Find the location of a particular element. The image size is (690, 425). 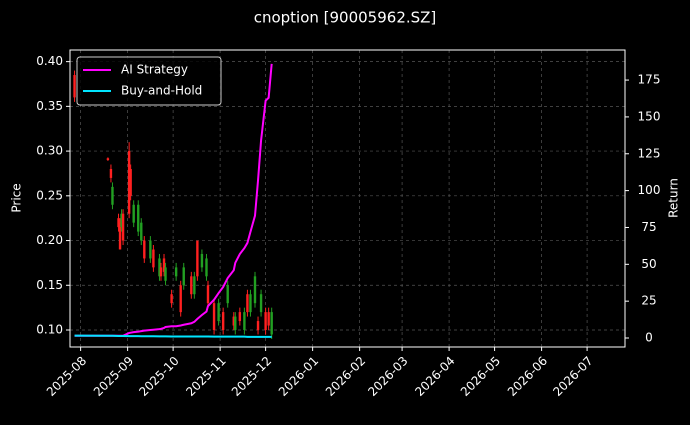

y-tick-label: 0.40 is located at coordinates (49, 61).